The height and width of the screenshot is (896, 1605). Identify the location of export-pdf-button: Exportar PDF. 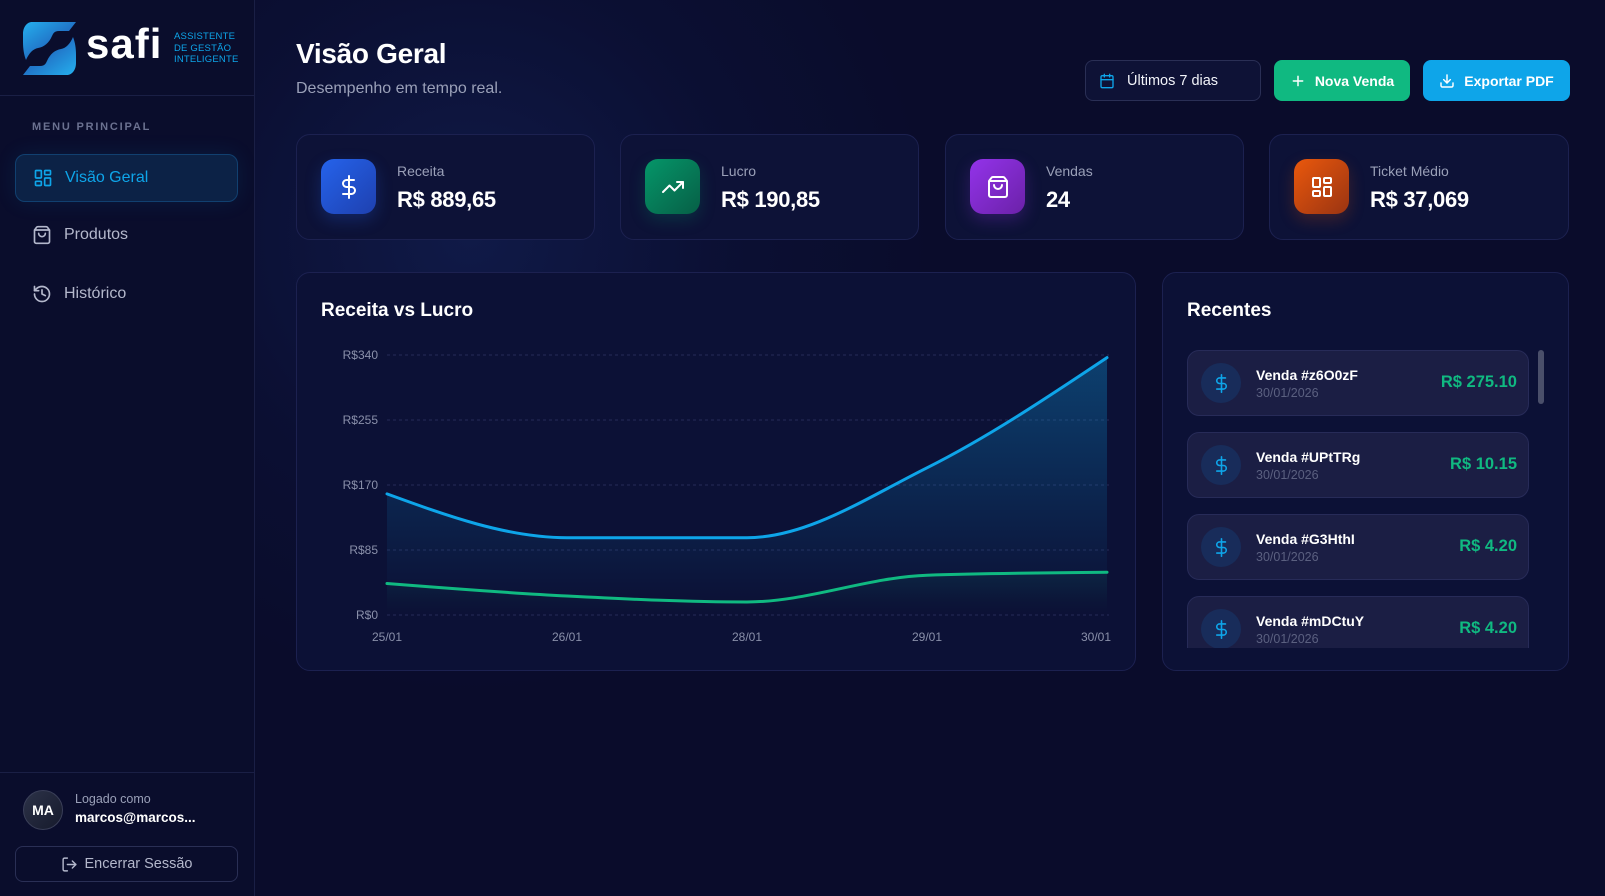
(1496, 80).